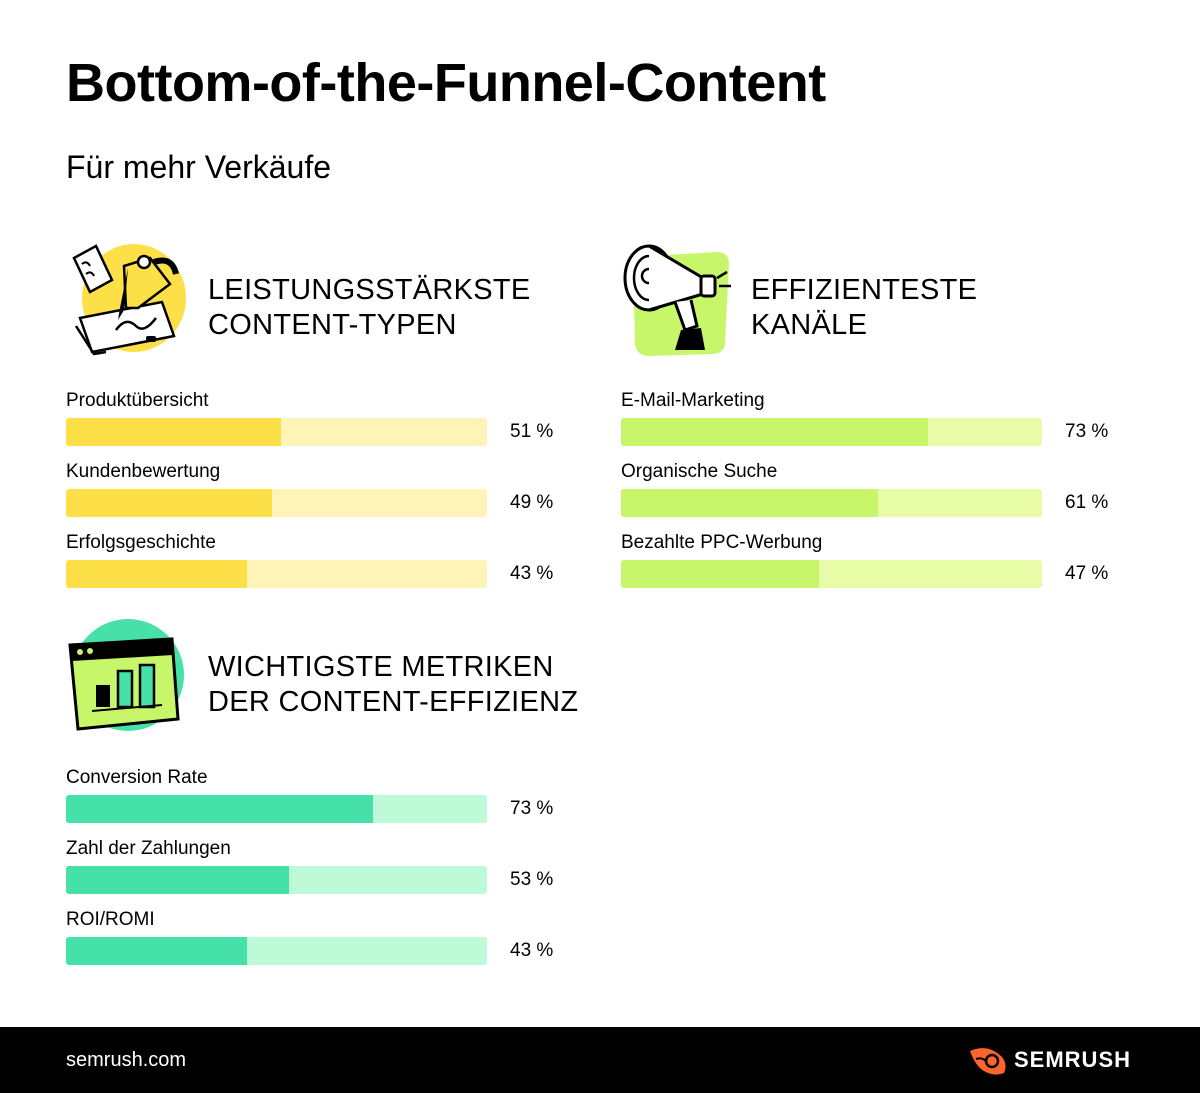  What do you see at coordinates (532, 431) in the screenshot?
I see `bar-value-label: 51 %` at bounding box center [532, 431].